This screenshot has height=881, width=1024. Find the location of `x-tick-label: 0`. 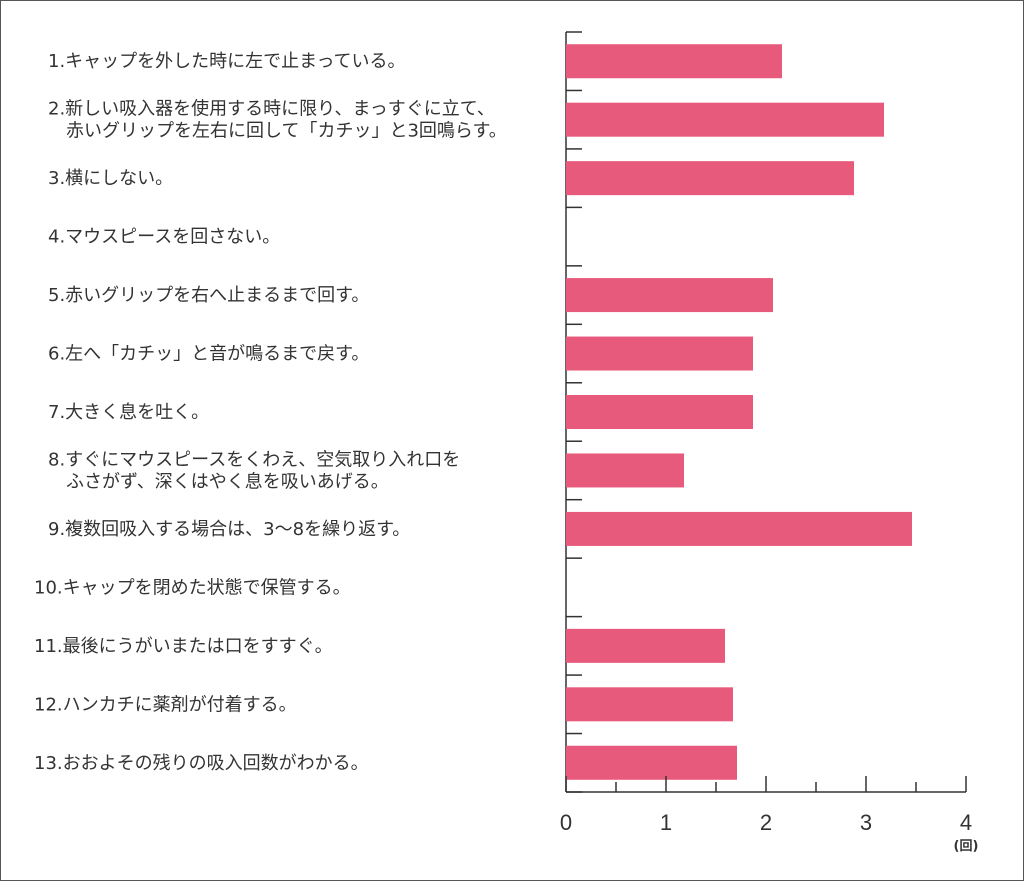

x-tick-label: 0 is located at coordinates (566, 822).